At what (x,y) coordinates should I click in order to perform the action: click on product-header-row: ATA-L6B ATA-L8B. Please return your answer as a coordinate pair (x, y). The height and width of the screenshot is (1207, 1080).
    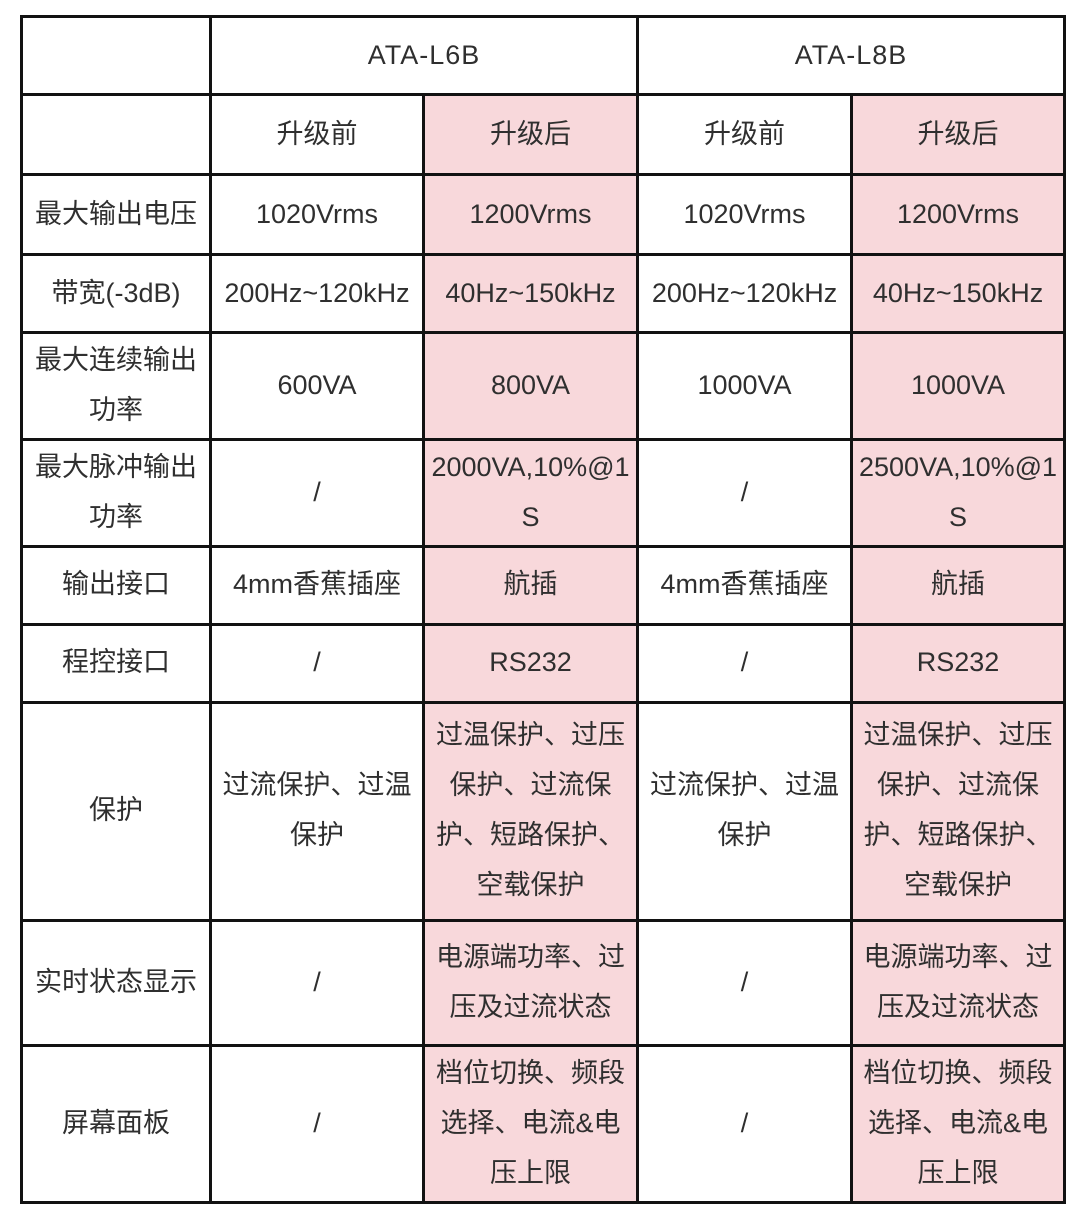
    Looking at the image, I should click on (543, 55).